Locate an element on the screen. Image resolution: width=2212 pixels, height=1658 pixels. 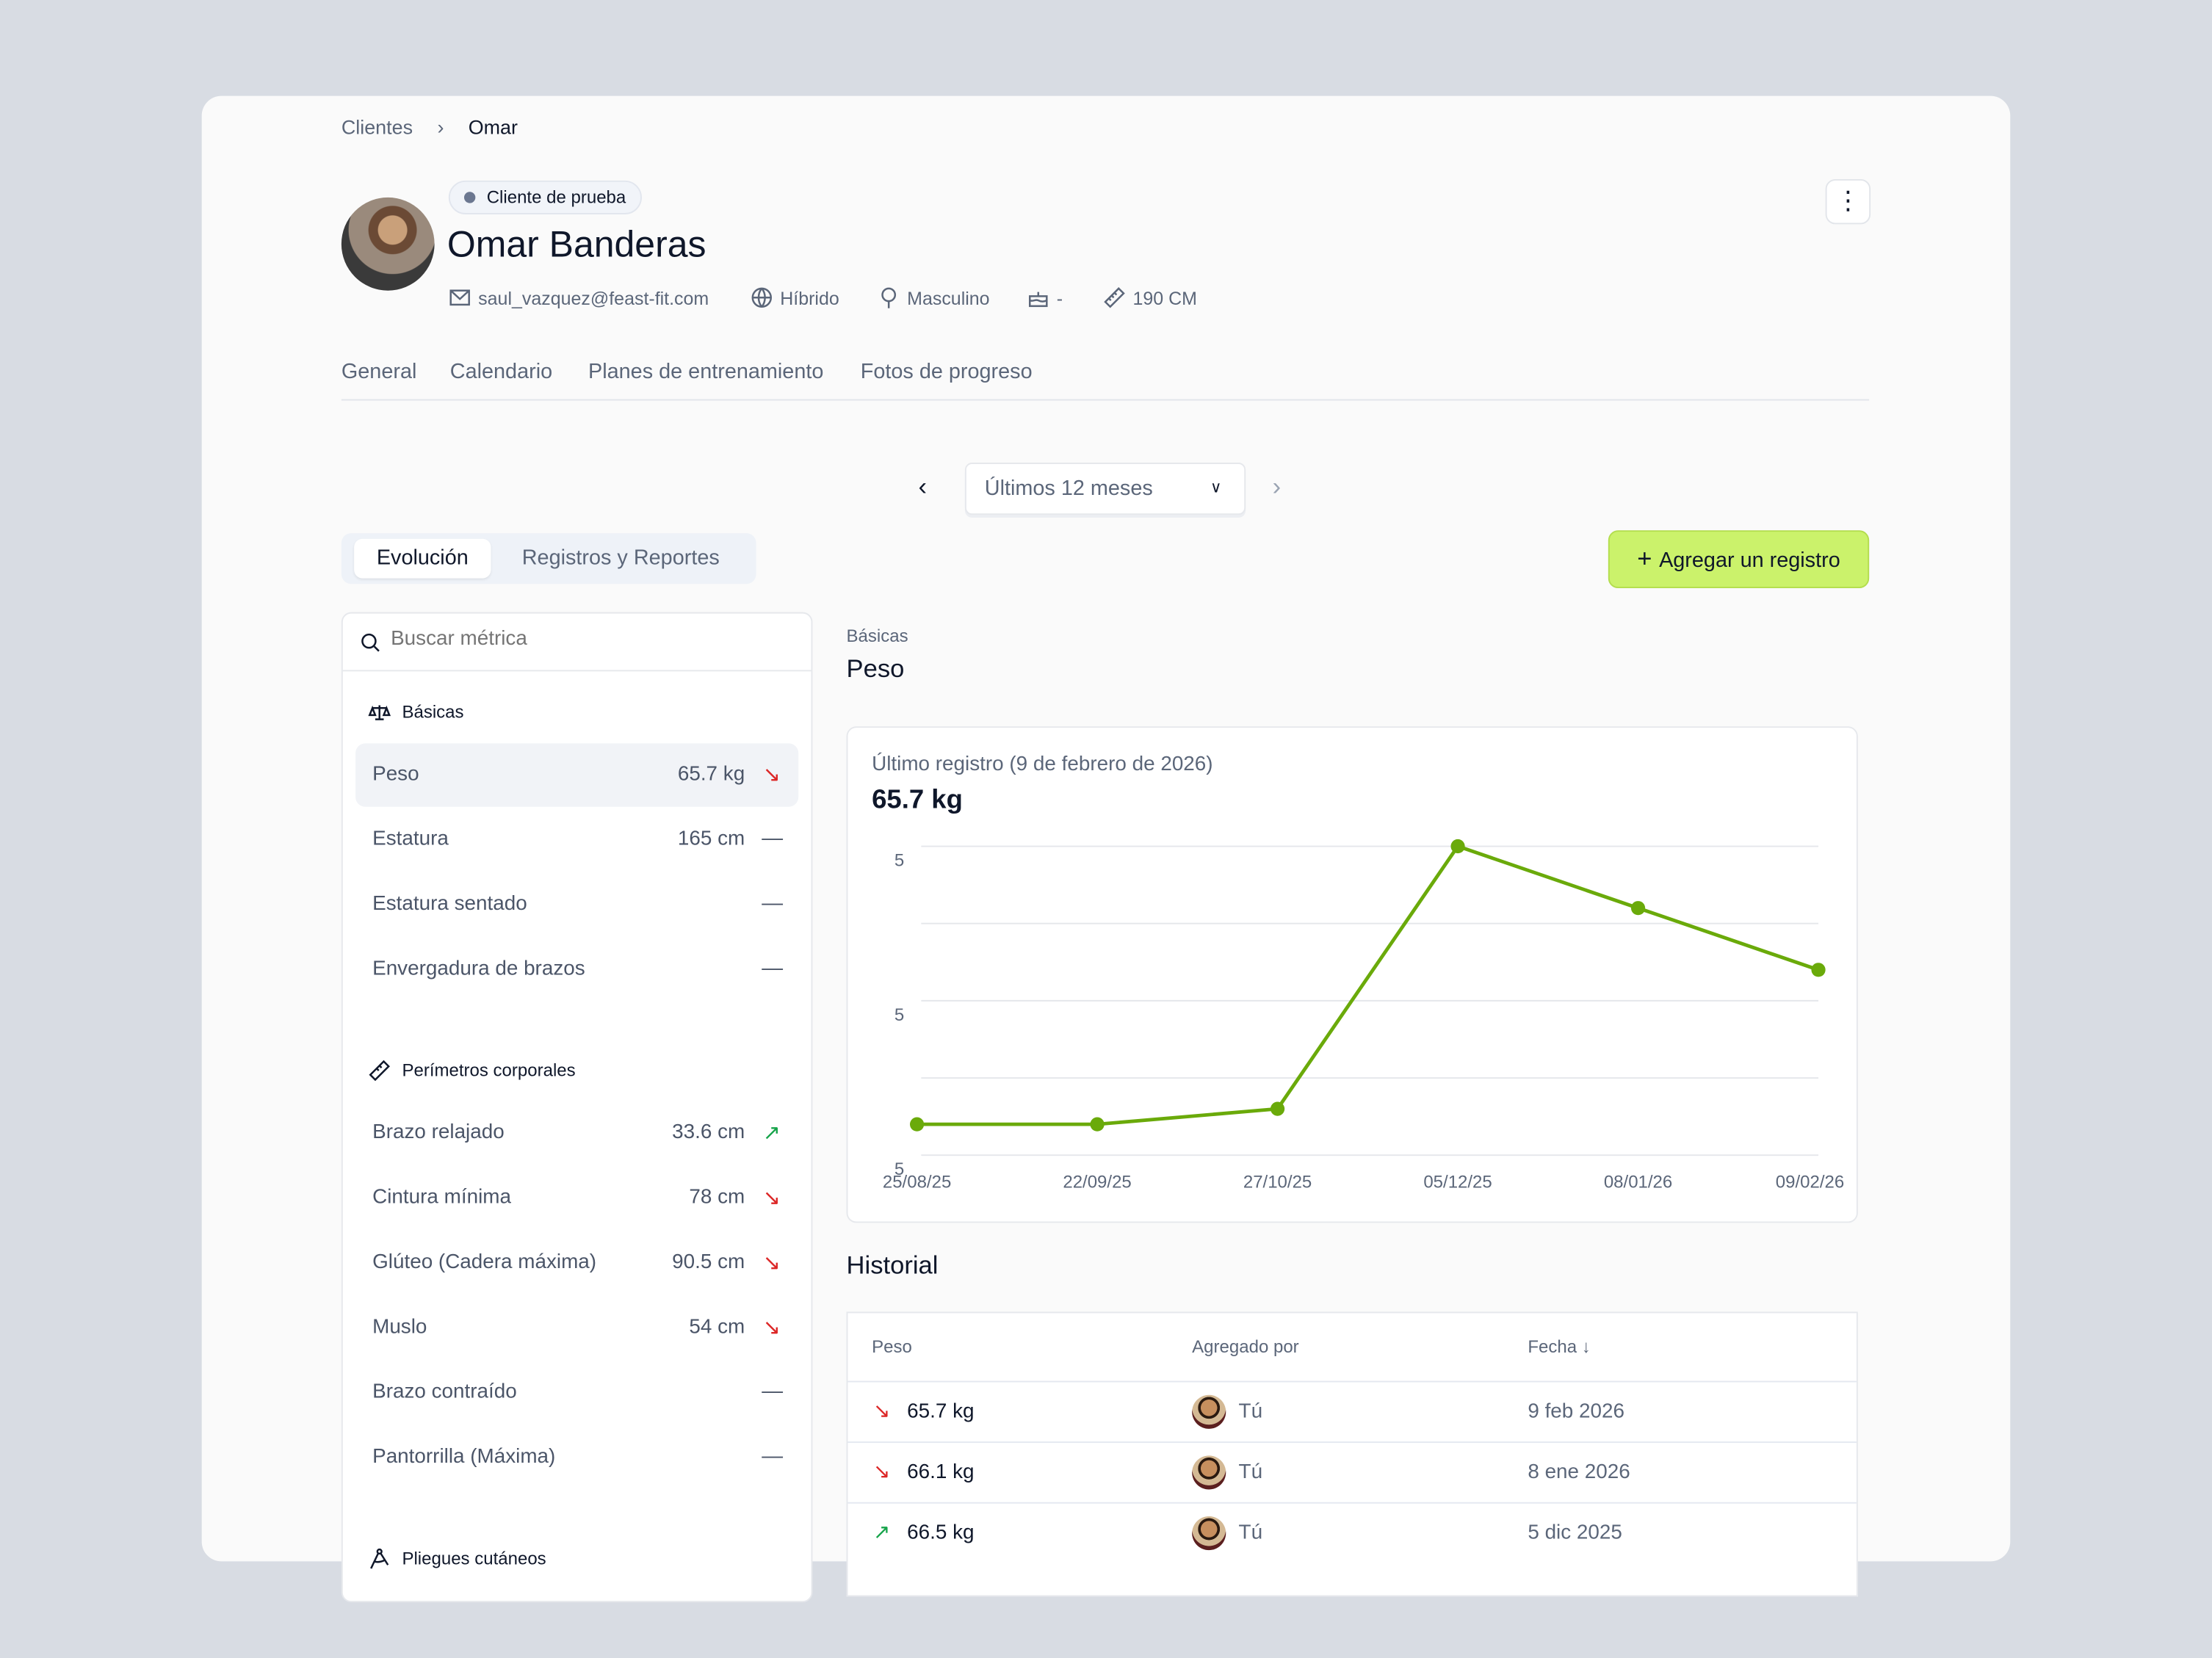
y-tick-label: 65.5 is located at coordinates (887, 1015).